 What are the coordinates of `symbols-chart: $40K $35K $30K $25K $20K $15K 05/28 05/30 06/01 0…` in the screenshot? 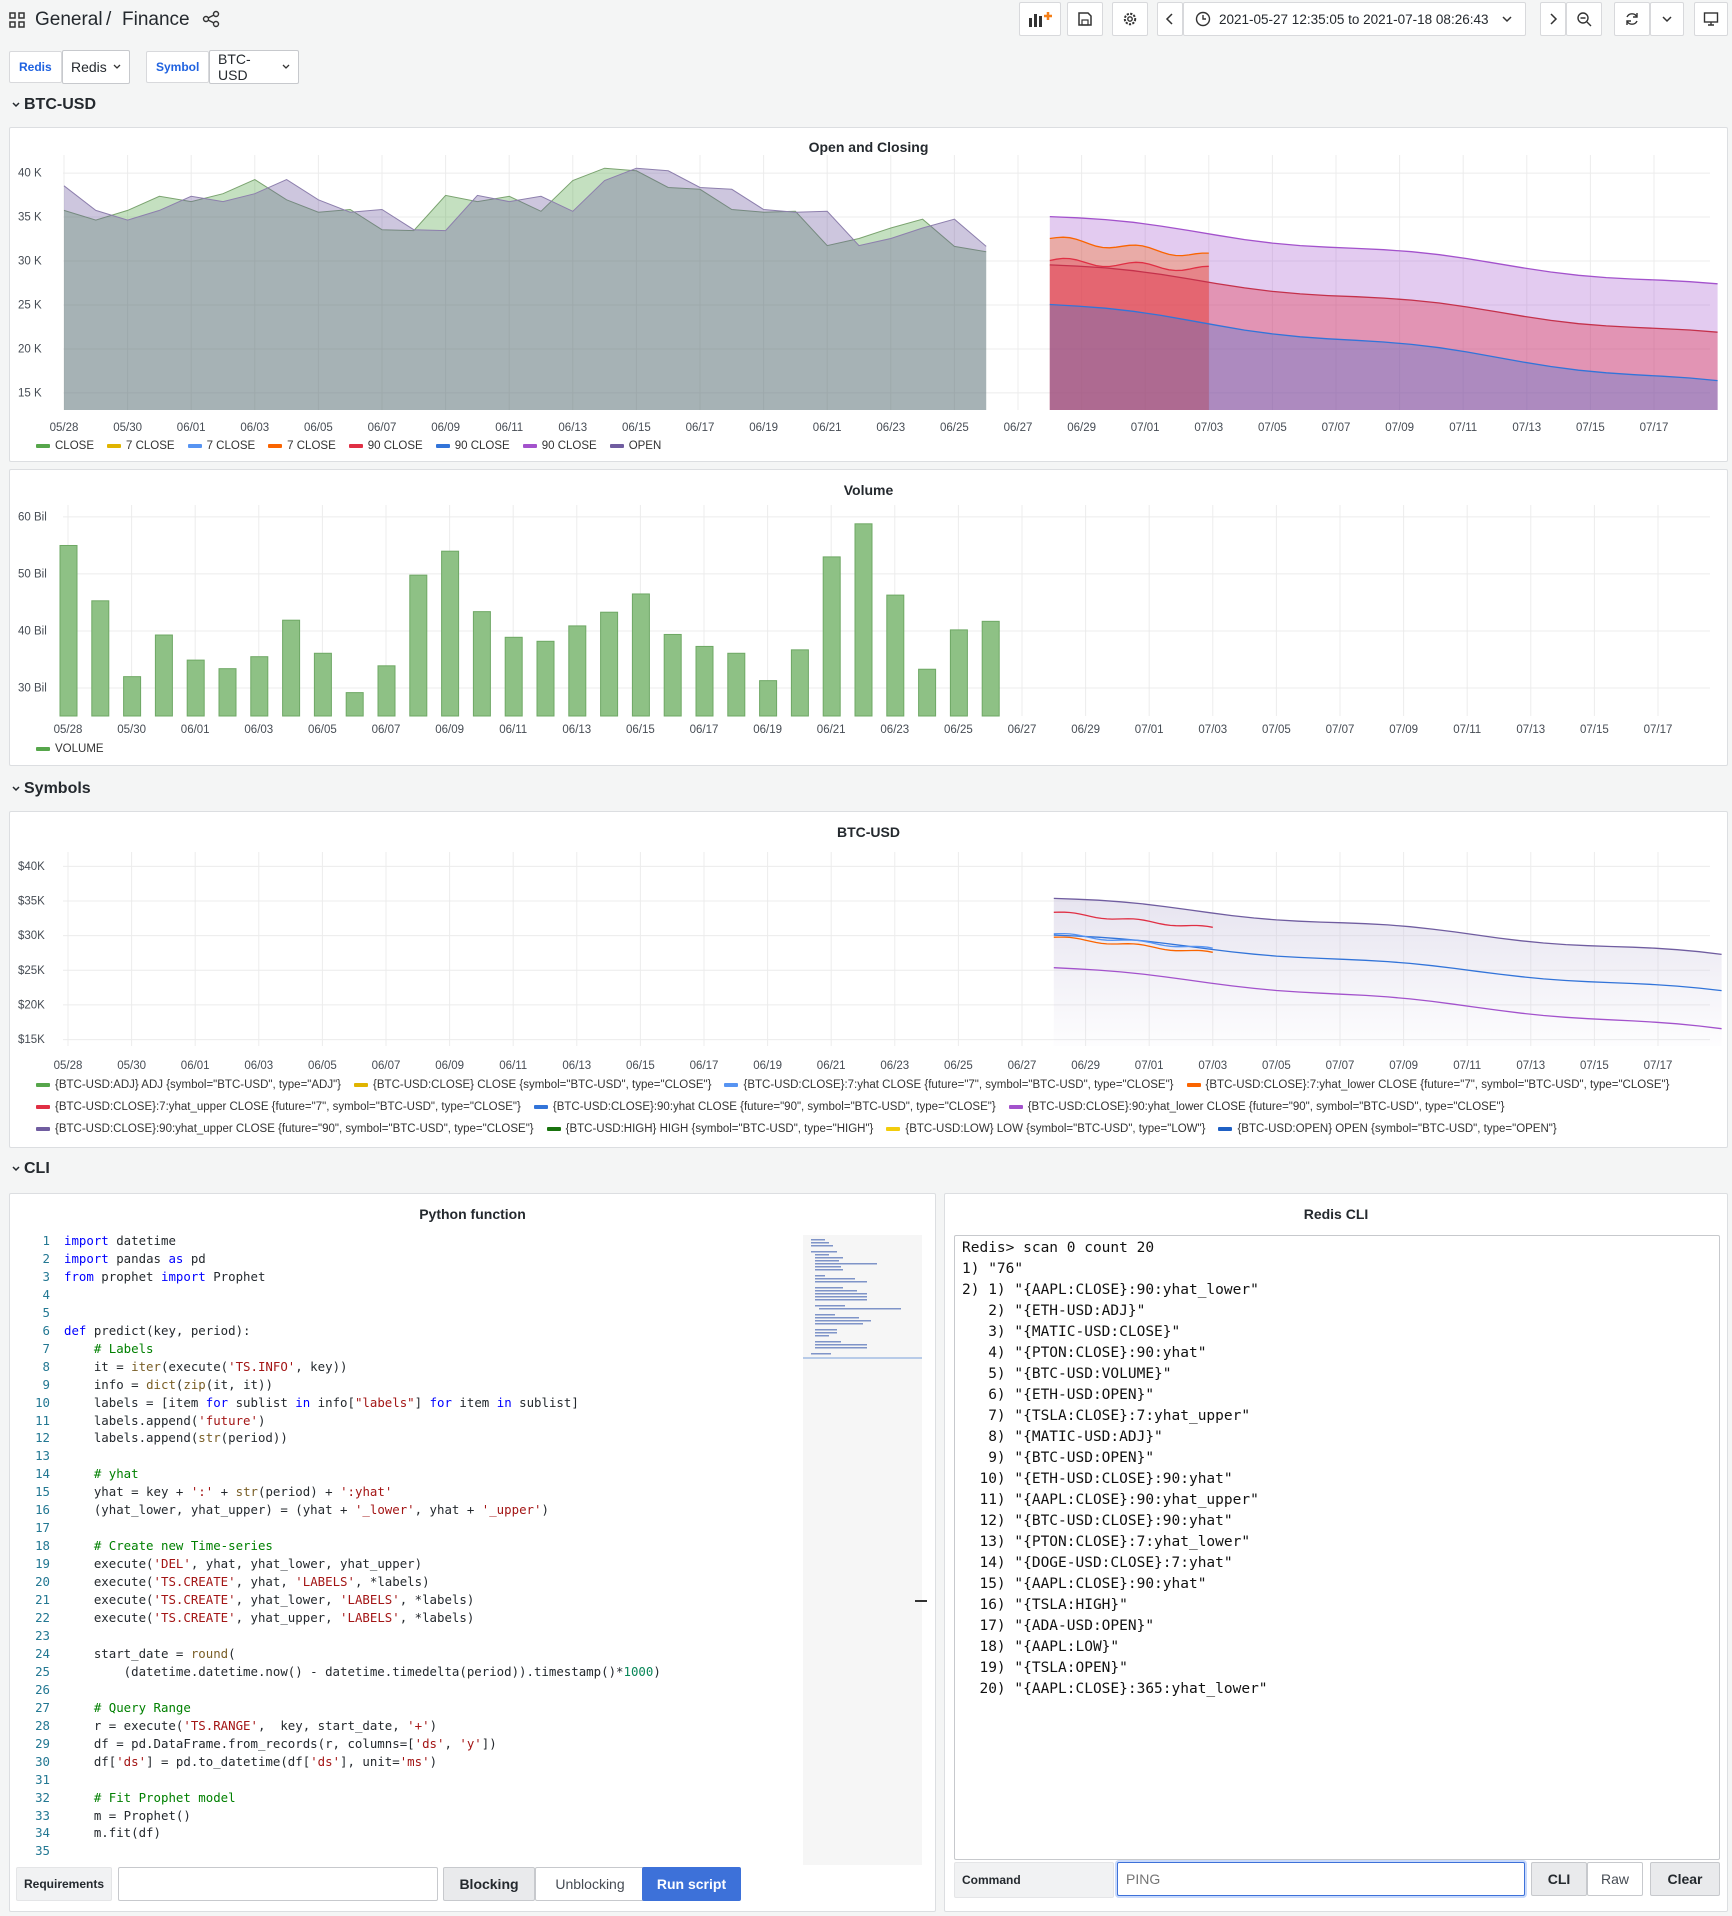 It's located at (869, 942).